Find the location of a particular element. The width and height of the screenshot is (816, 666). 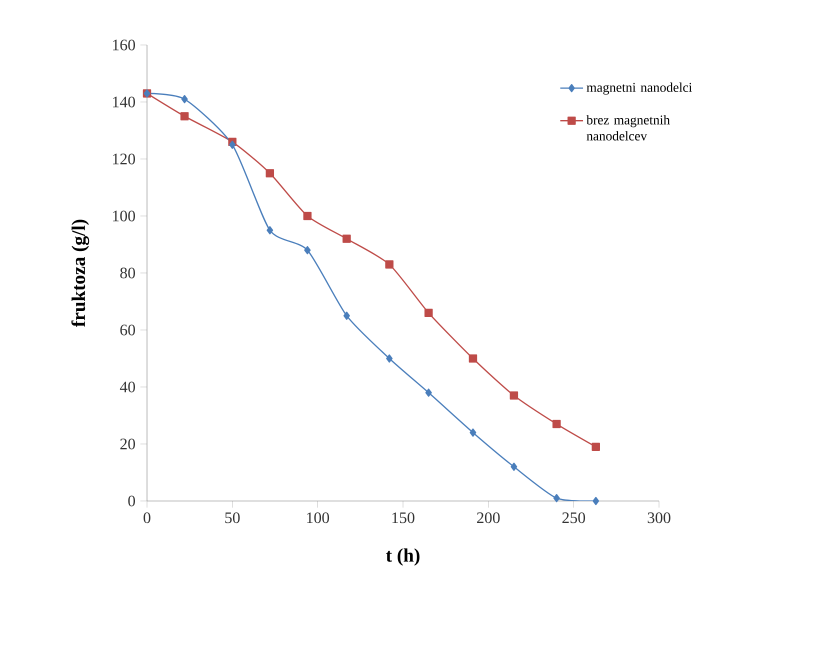

x-tick-label: 150 is located at coordinates (403, 518).